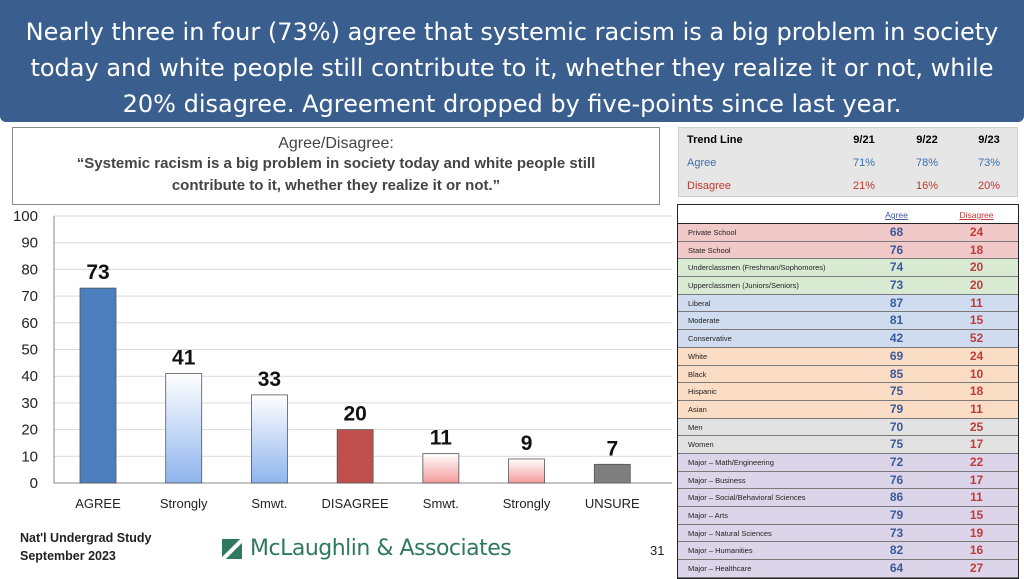 The height and width of the screenshot is (579, 1024). Describe the element at coordinates (184, 358) in the screenshot. I see `data-label: 41` at that location.